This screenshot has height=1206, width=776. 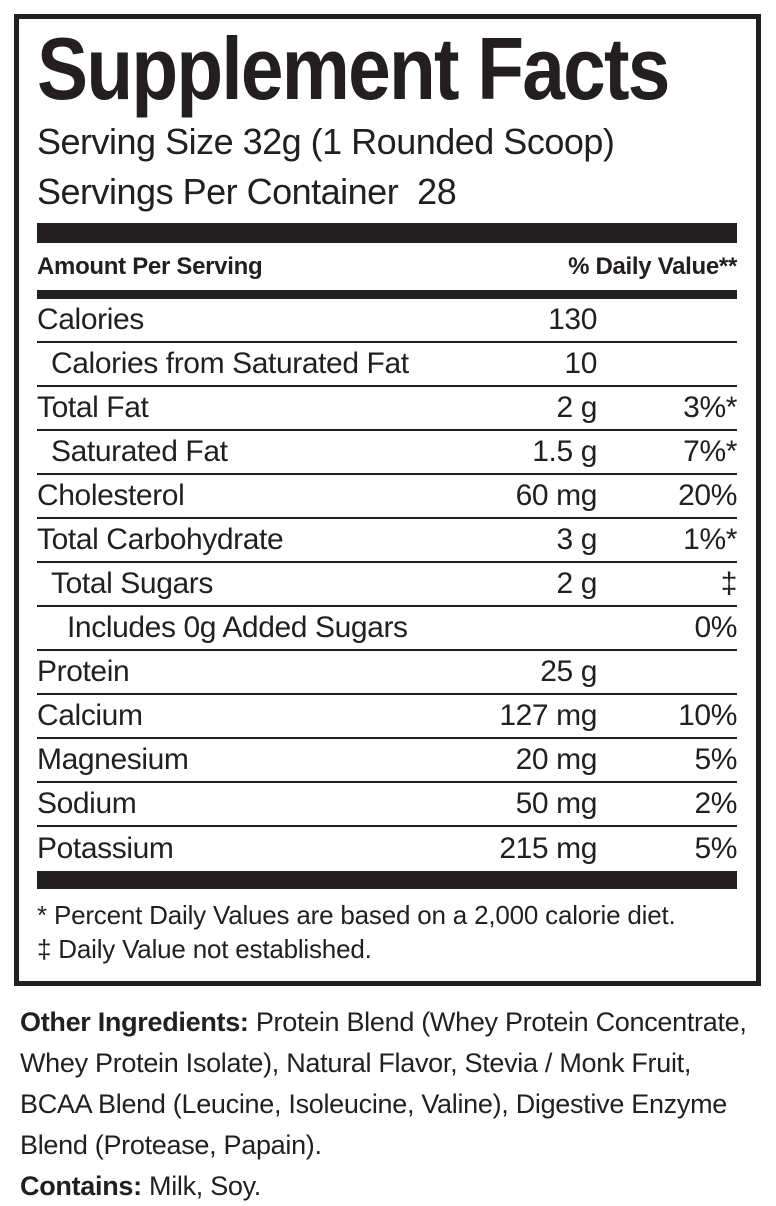 I want to click on nutrient-amount: 130, so click(x=572, y=319).